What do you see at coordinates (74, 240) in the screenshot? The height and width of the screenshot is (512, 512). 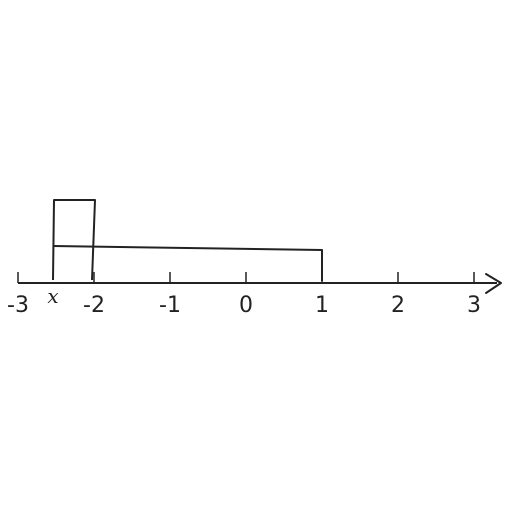 I see `tall-interval-bracket` at bounding box center [74, 240].